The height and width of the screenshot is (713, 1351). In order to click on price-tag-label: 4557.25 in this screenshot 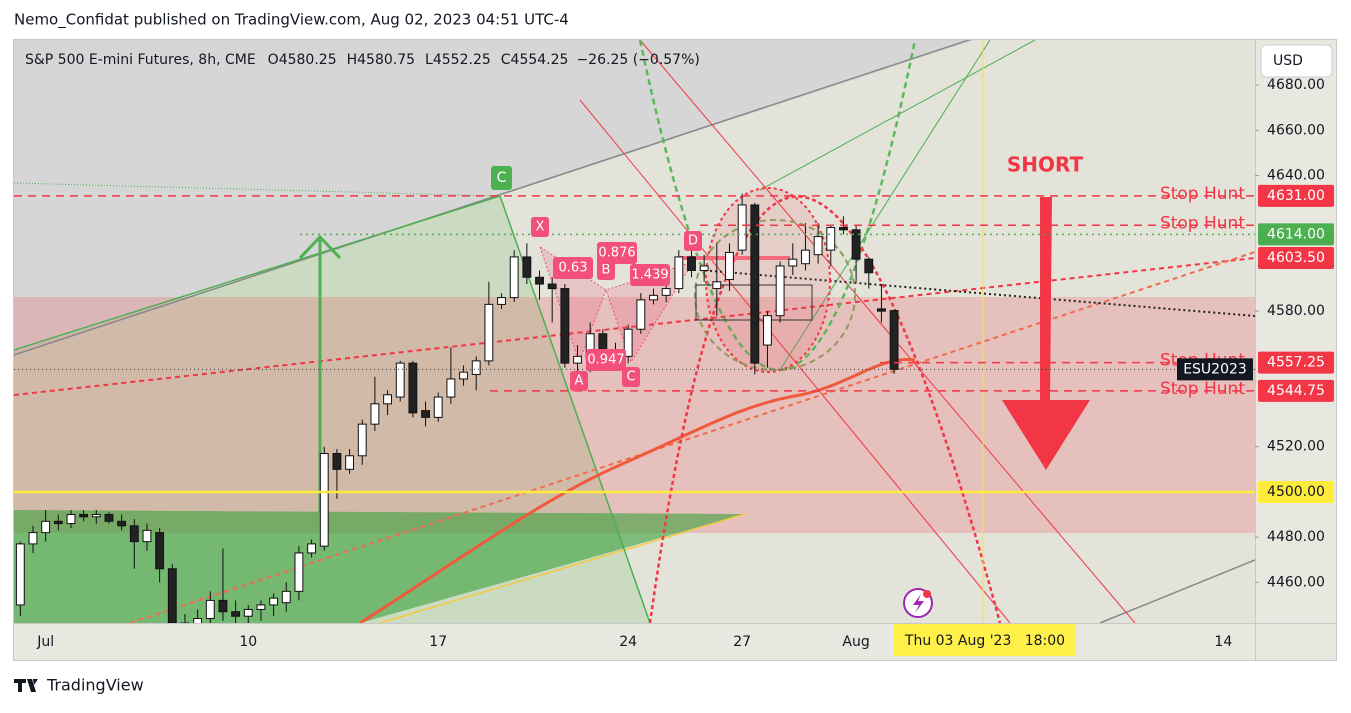, I will do `click(1296, 363)`.